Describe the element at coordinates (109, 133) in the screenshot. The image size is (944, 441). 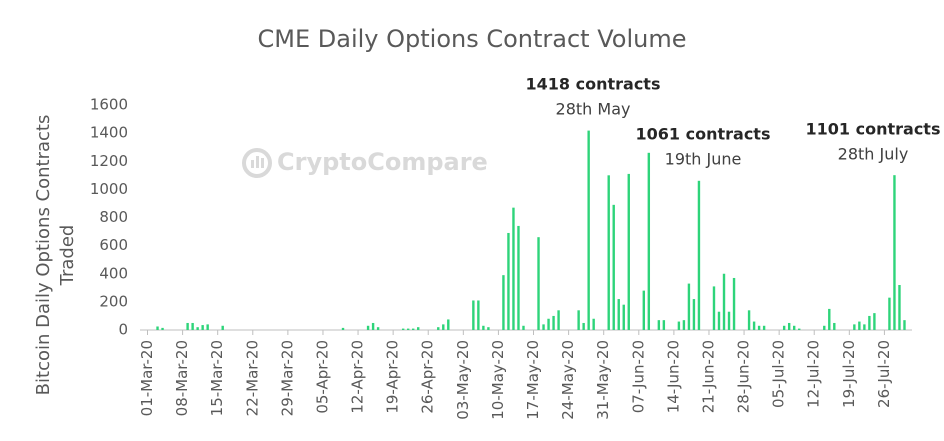
I see `y-tick-label: 1400` at that location.